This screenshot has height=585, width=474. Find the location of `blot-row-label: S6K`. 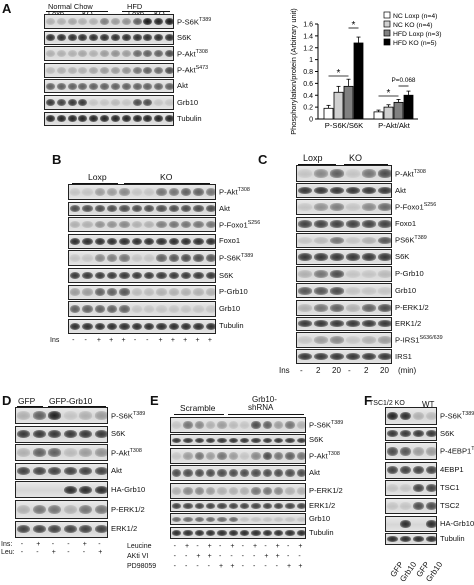

blot-row-label: S6K is located at coordinates (118, 434).